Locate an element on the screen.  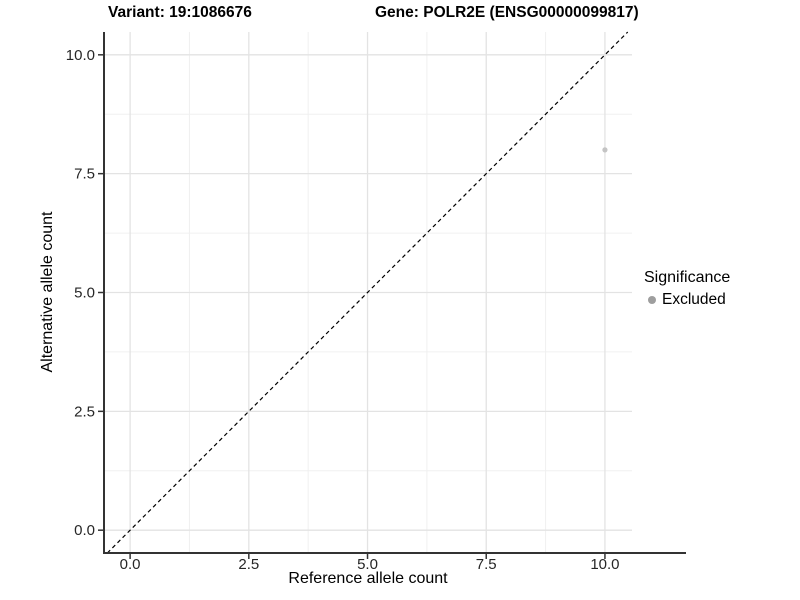
legend: Significance Excluded is located at coordinates (687, 288).